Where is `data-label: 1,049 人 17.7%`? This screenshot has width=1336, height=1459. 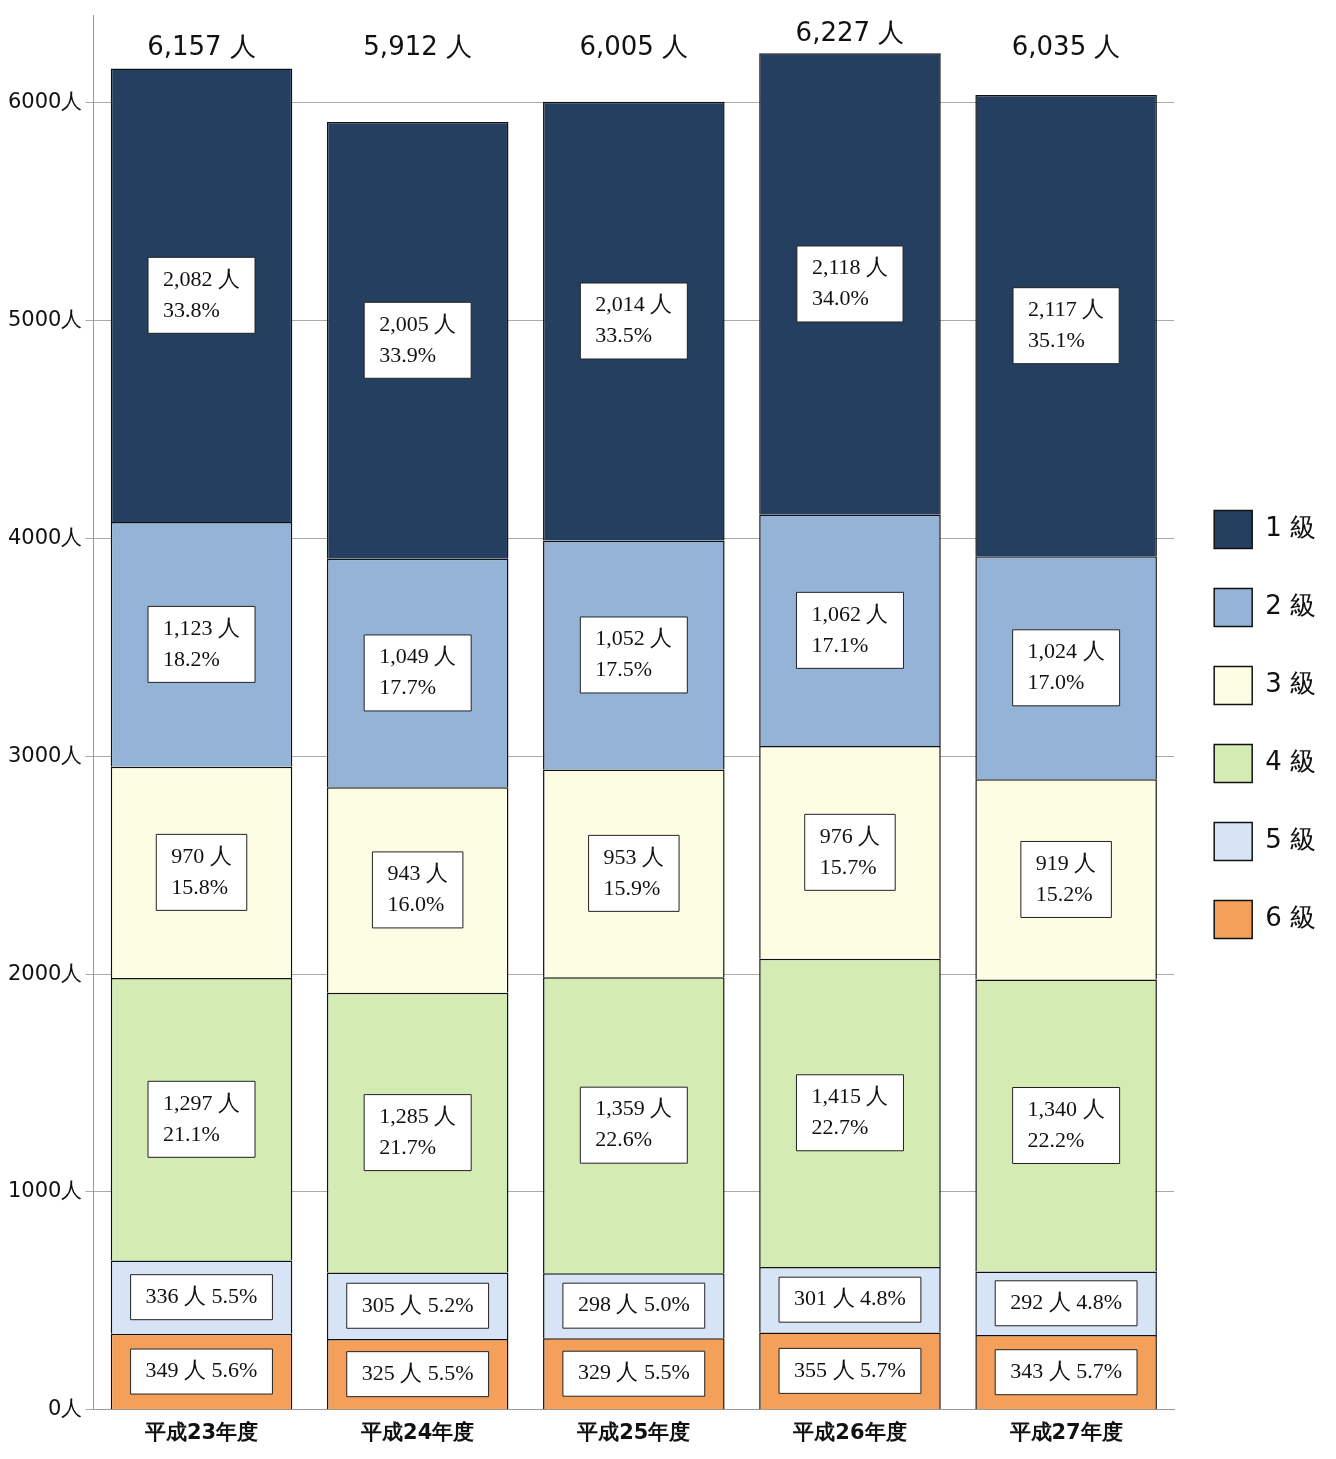
data-label: 1,049 人 17.7% is located at coordinates (418, 671).